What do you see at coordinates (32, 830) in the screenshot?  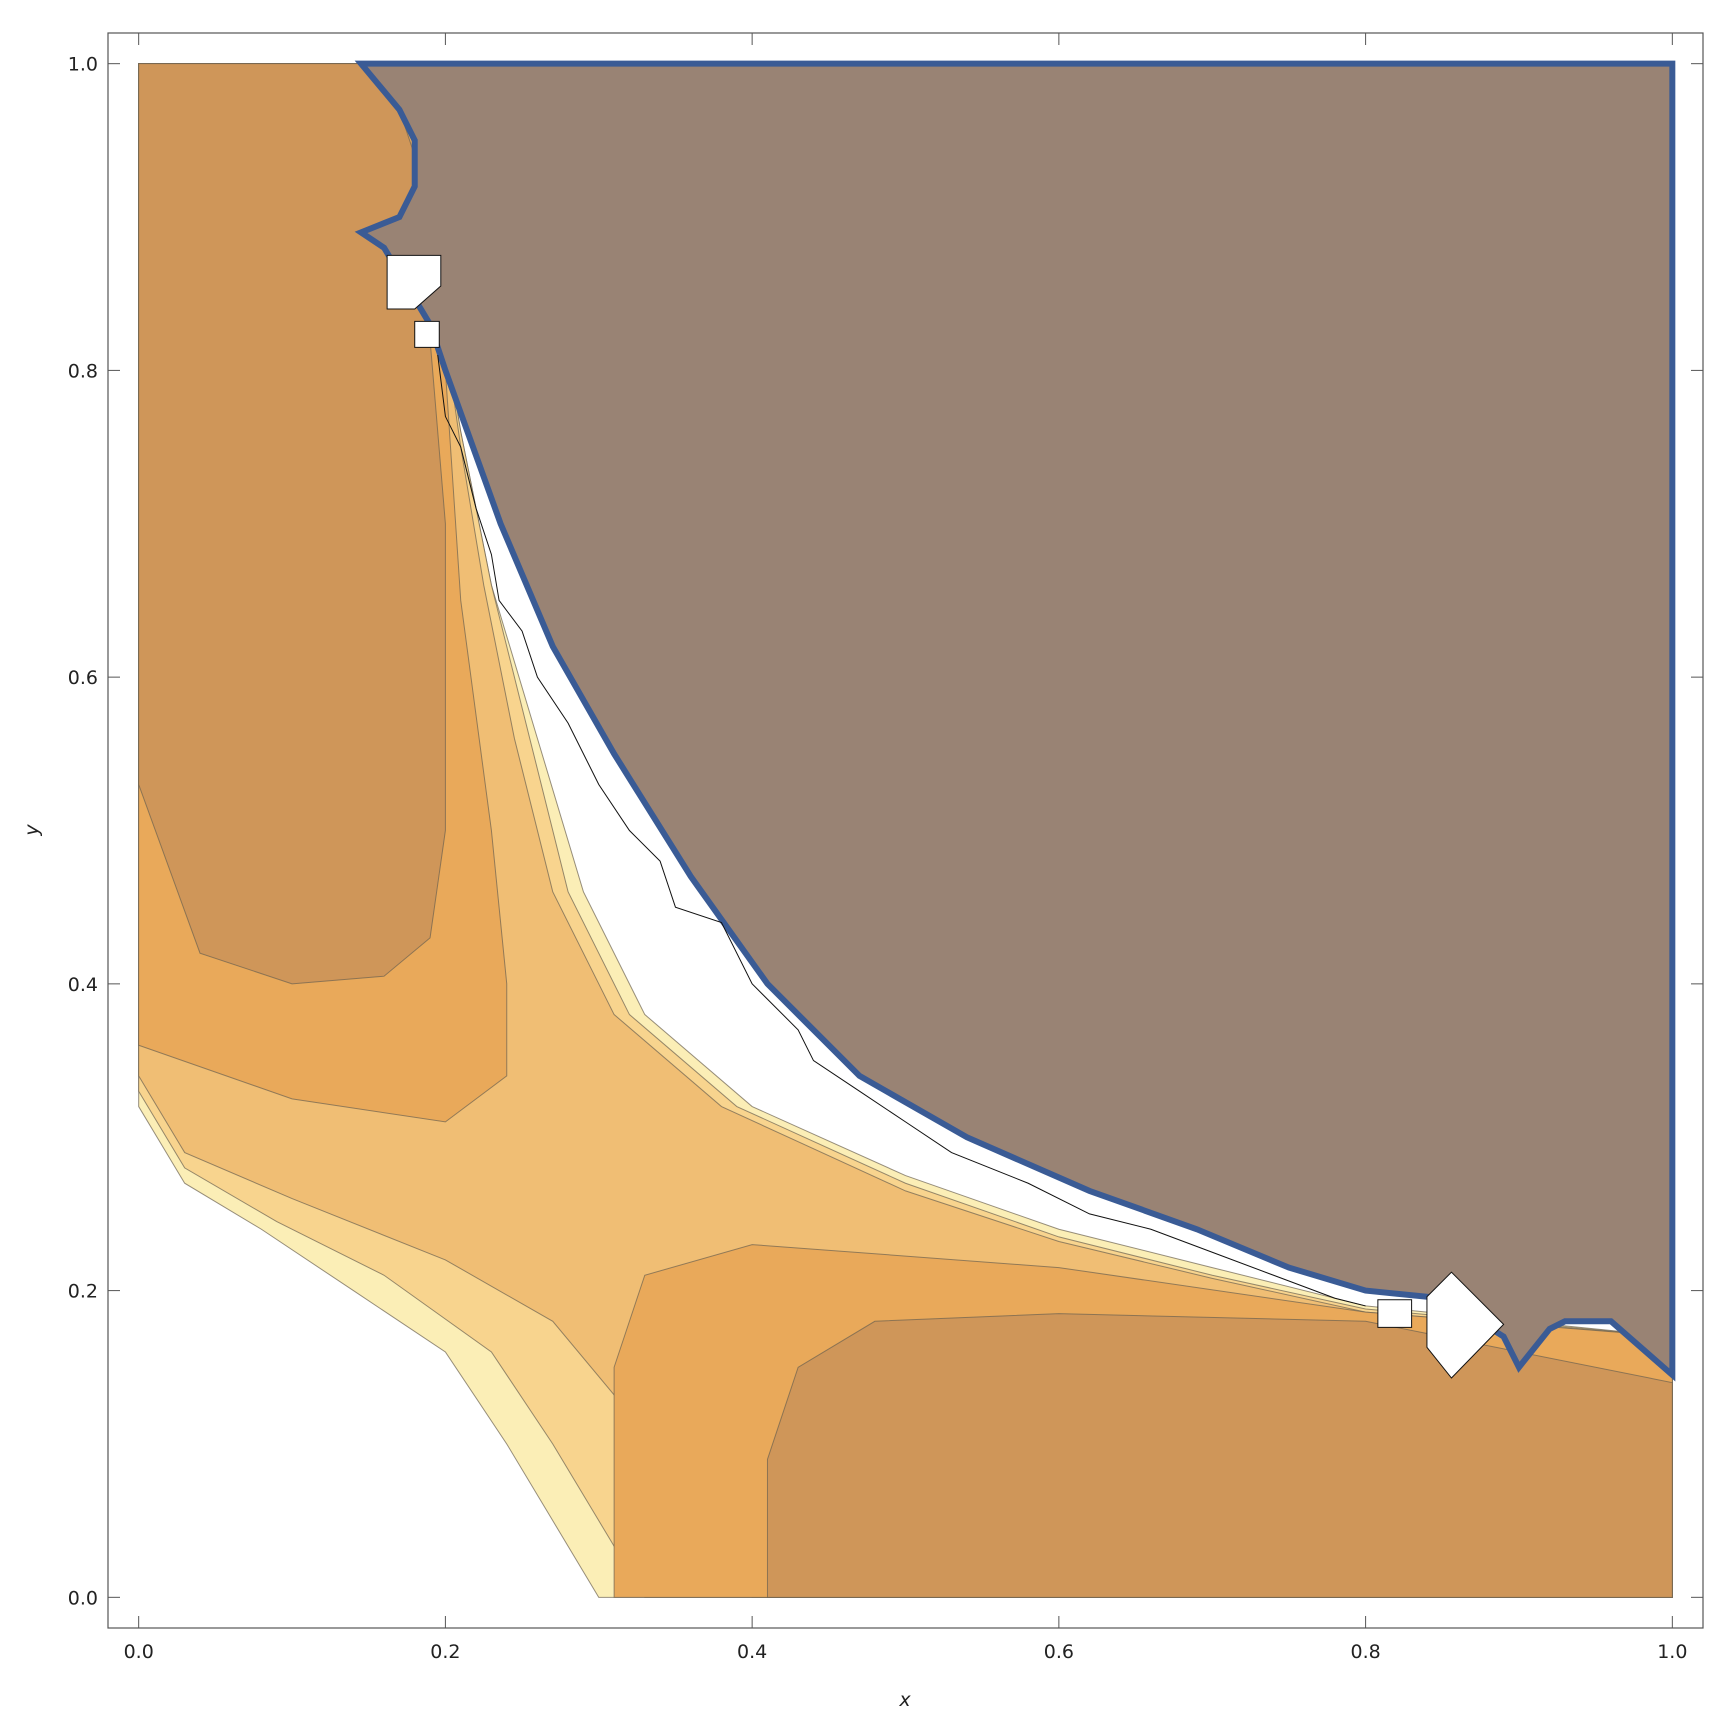 I see `y-axis-label: y` at bounding box center [32, 830].